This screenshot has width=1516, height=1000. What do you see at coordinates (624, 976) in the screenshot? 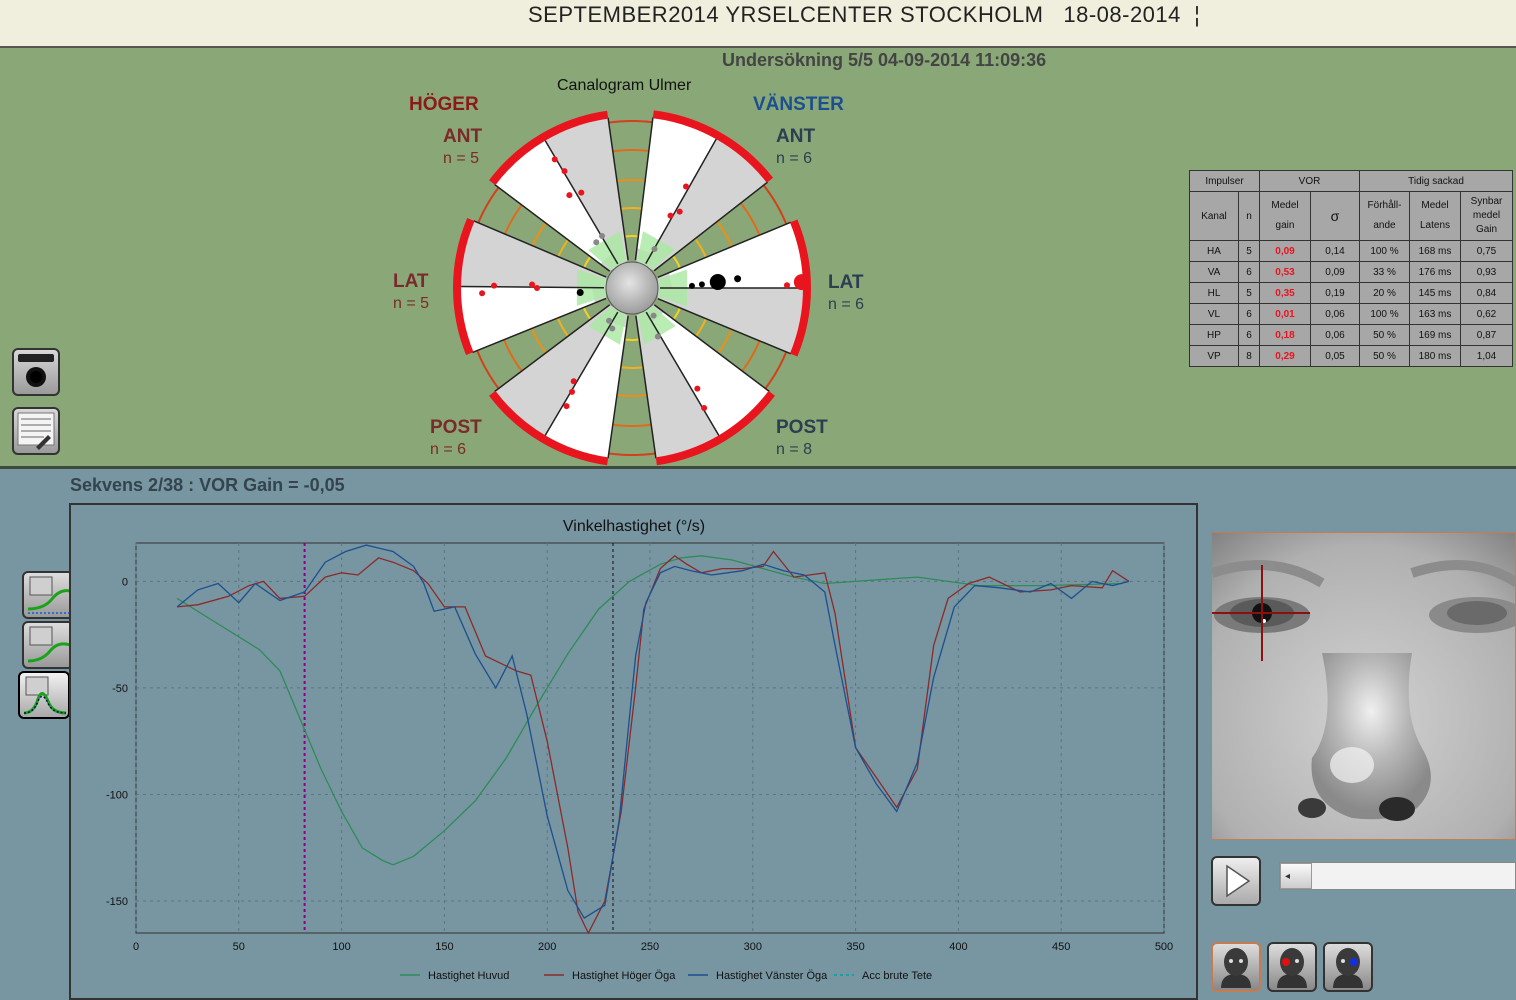
I see `legend-label: Hastighet Höger Öga` at bounding box center [624, 976].